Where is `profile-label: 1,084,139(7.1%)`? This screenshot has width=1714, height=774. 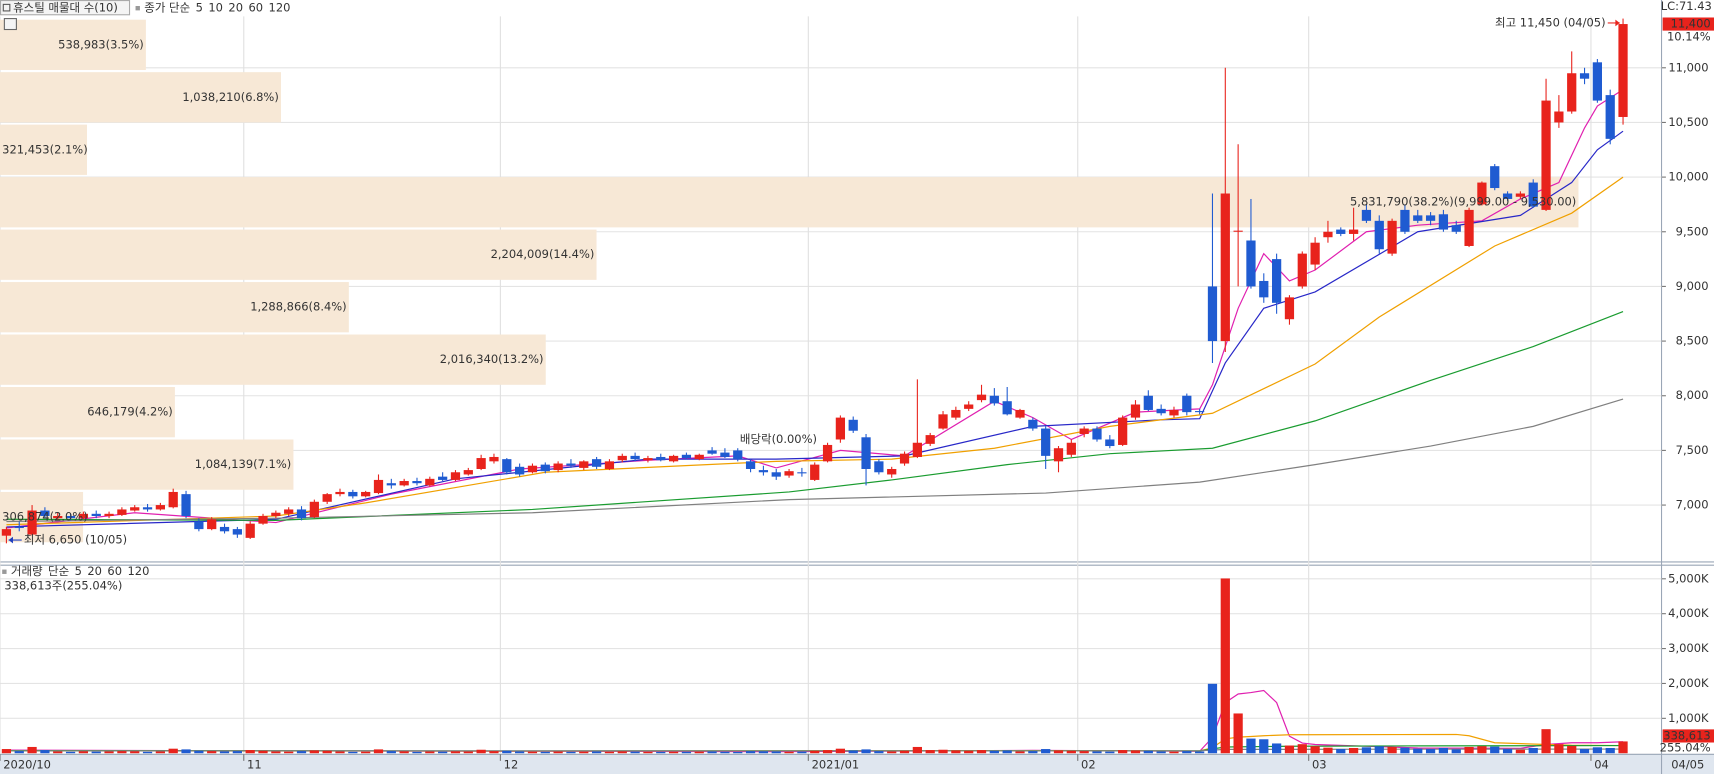
profile-label: 1,084,139(7.1%) is located at coordinates (243, 464).